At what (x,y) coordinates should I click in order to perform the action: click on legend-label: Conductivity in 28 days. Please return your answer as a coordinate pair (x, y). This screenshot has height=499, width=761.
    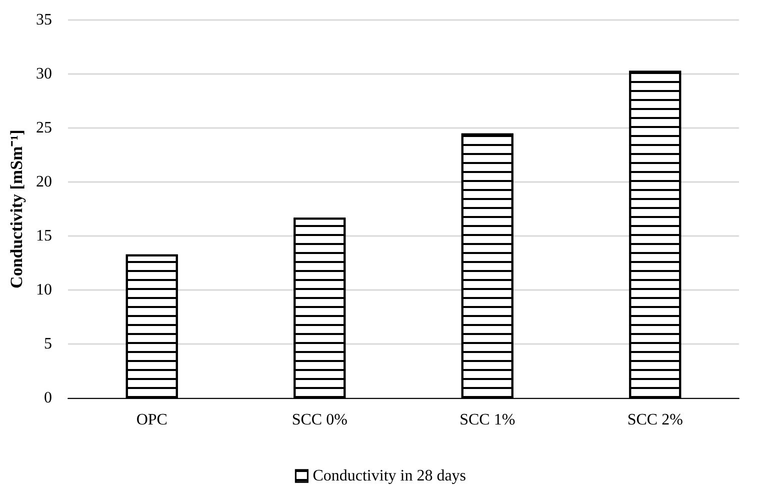
    Looking at the image, I should click on (389, 476).